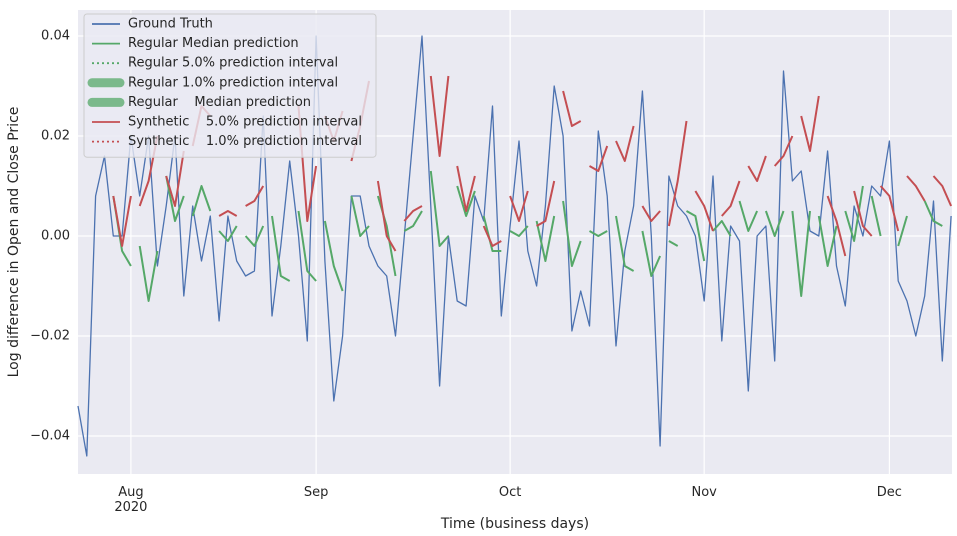 Image resolution: width=957 pixels, height=536 pixels. Describe the element at coordinates (55, 136) in the screenshot. I see `y-tick-label: 0.02` at that location.